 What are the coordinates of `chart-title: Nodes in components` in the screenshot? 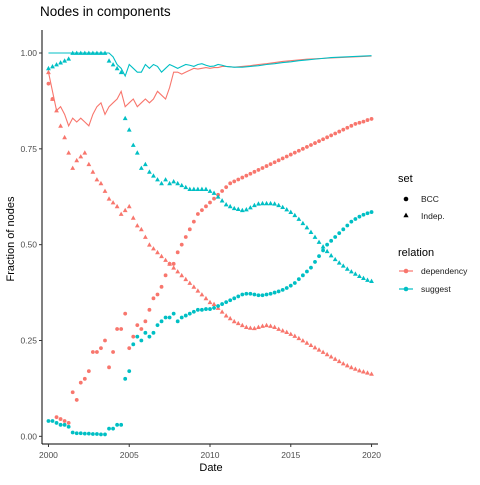 It's located at (105, 11).